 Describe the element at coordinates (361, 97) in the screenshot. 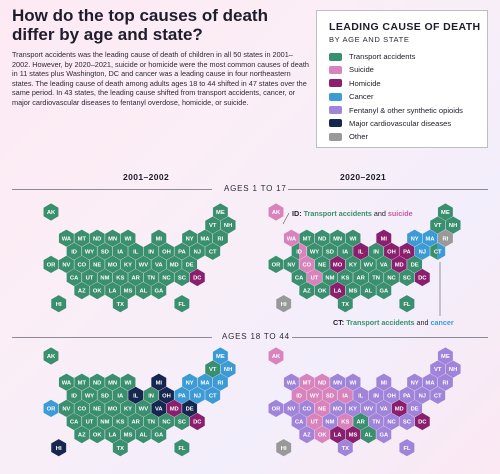

I see `legend-label: Cancer` at that location.